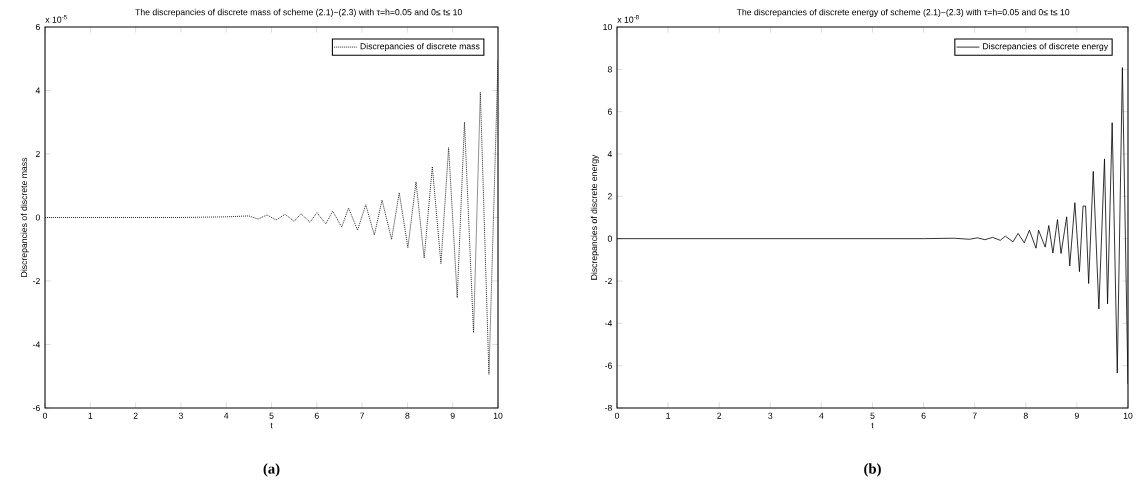 The image size is (1138, 492). What do you see at coordinates (420, 47) in the screenshot?
I see `legend-label: Discrepancies of discrete mass` at bounding box center [420, 47].